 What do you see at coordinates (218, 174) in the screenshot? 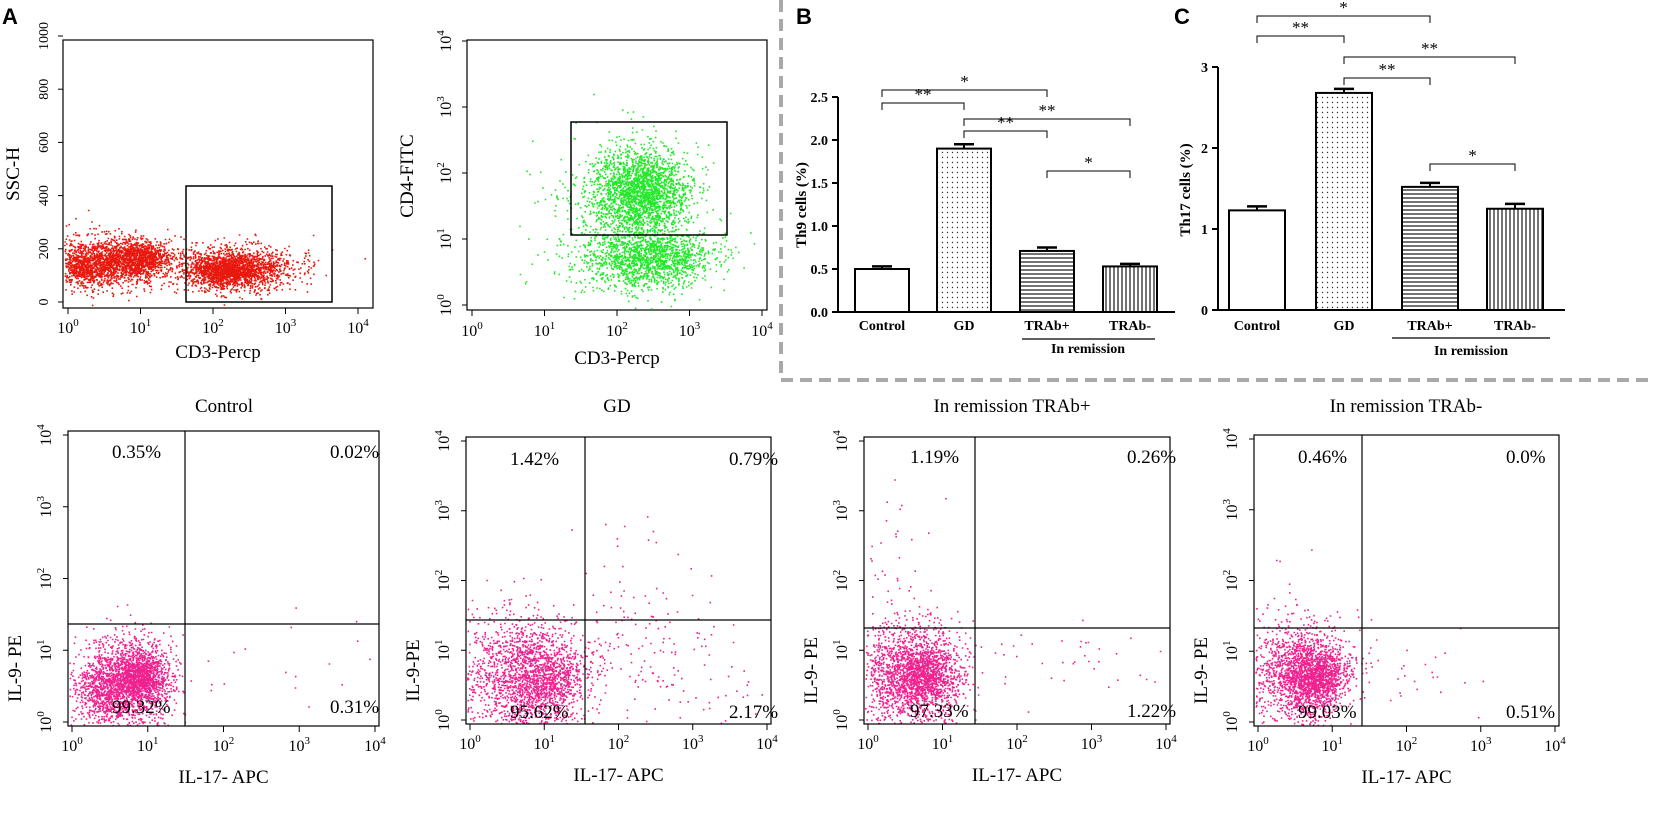
I see `scatter-a1-frame` at bounding box center [218, 174].